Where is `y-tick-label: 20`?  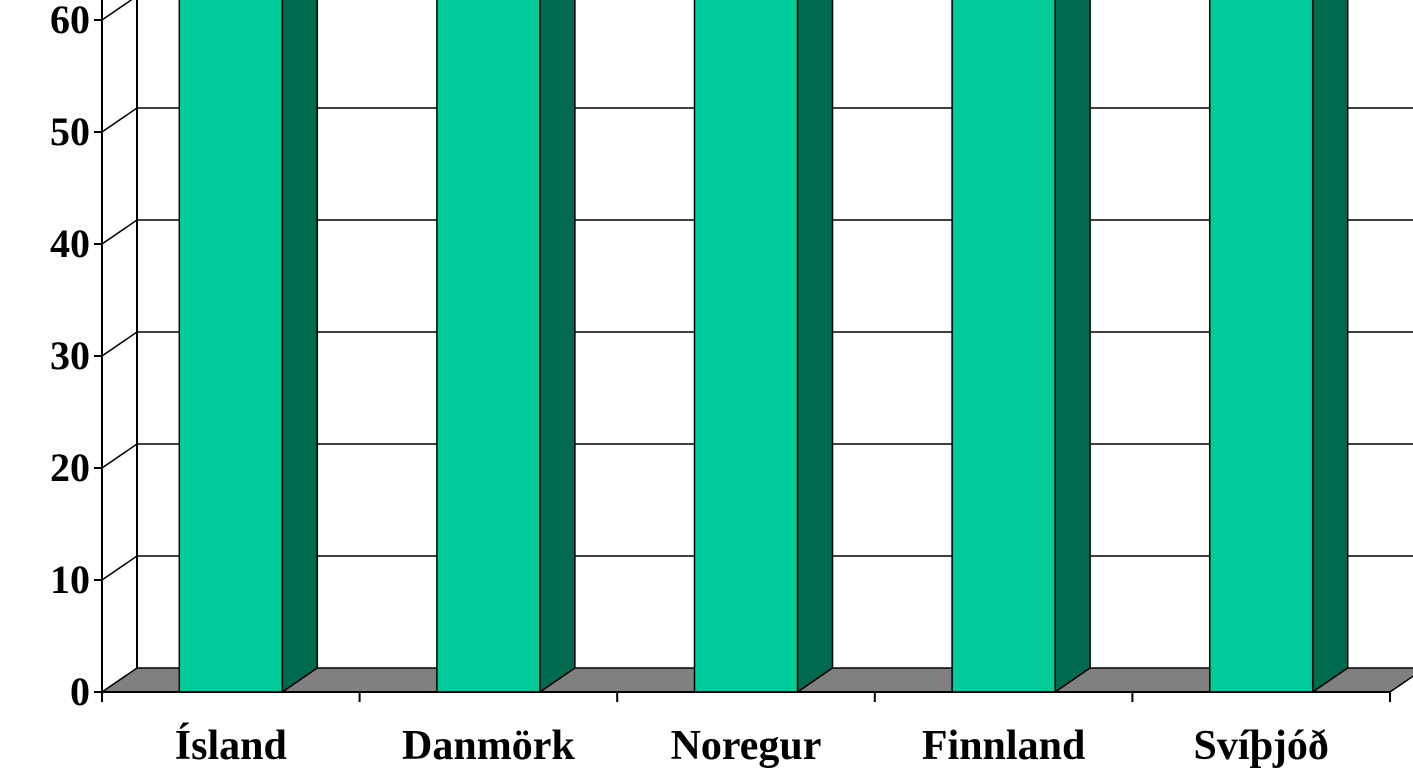
y-tick-label: 20 is located at coordinates (70, 467).